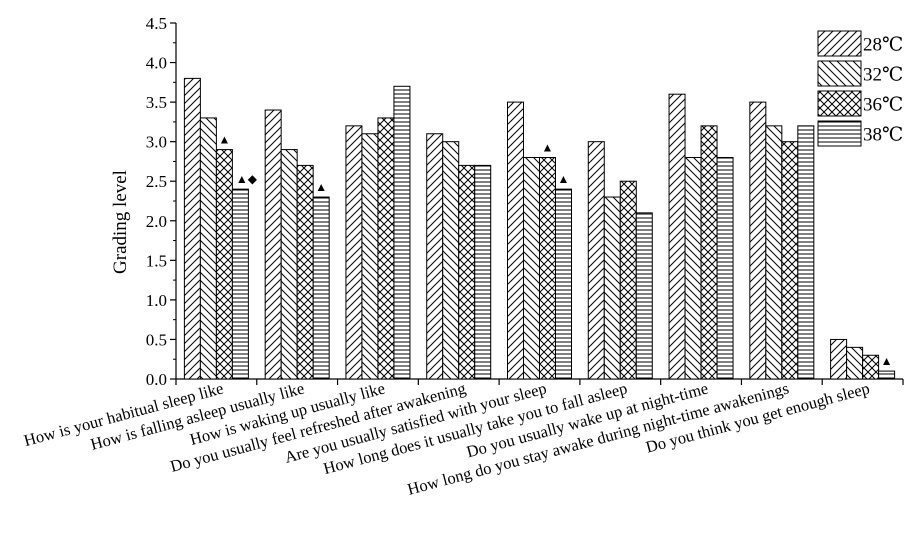 This screenshot has height=551, width=916. I want to click on legend-label: 38℃, so click(883, 135).